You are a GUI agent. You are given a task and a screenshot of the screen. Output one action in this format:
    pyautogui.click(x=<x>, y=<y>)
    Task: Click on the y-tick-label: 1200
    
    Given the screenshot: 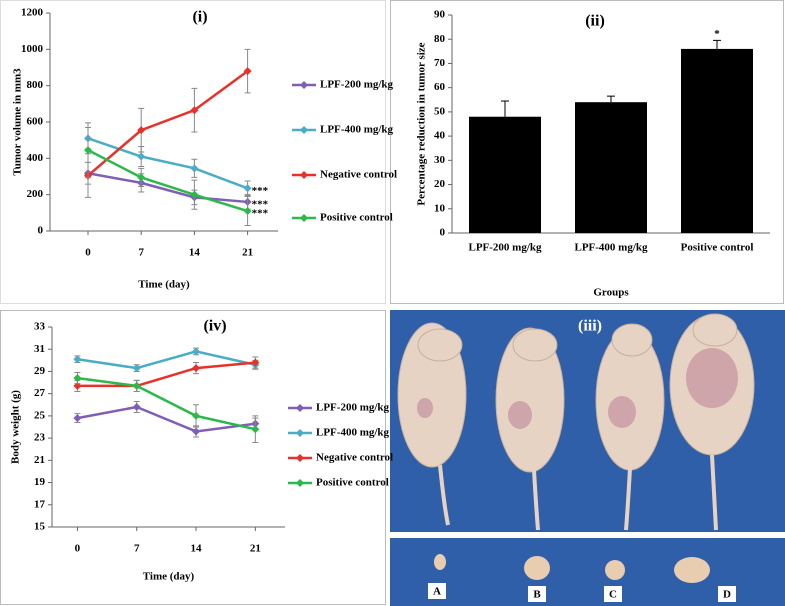 What is the action you would take?
    pyautogui.click(x=32, y=13)
    